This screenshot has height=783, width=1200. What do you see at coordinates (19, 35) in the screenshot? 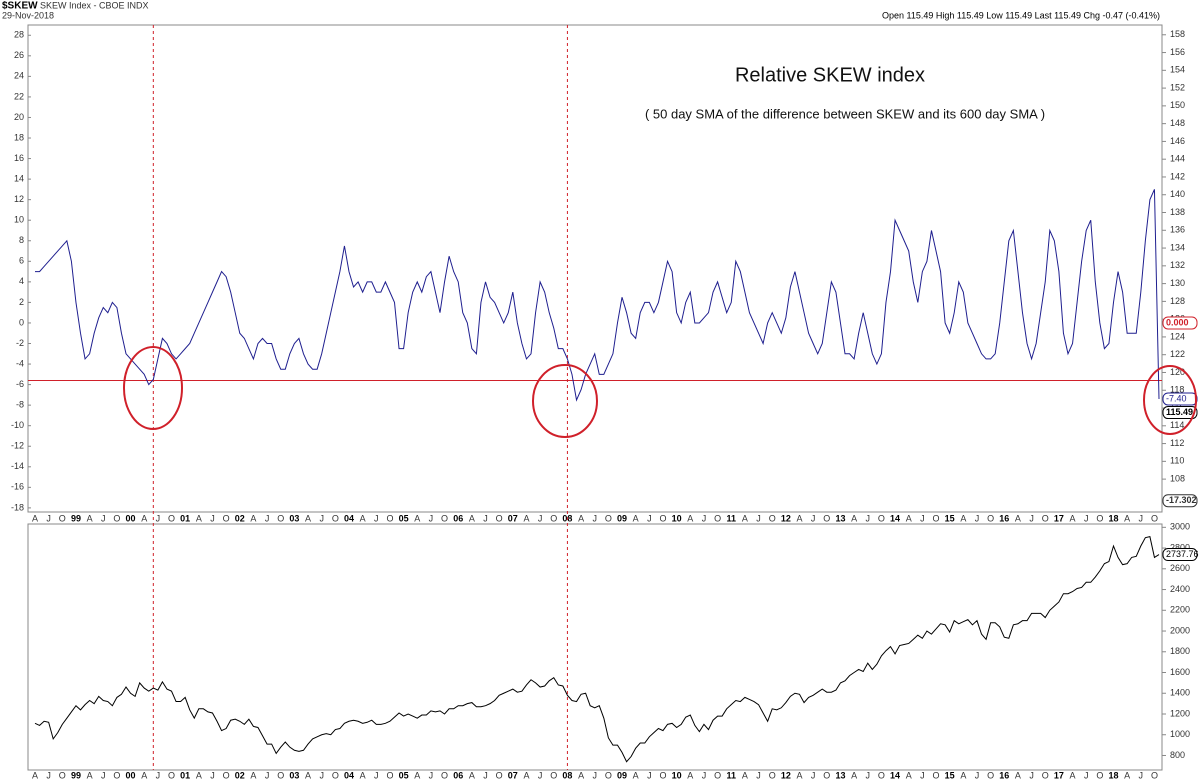
I see `y-tick-label: 28` at bounding box center [19, 35].